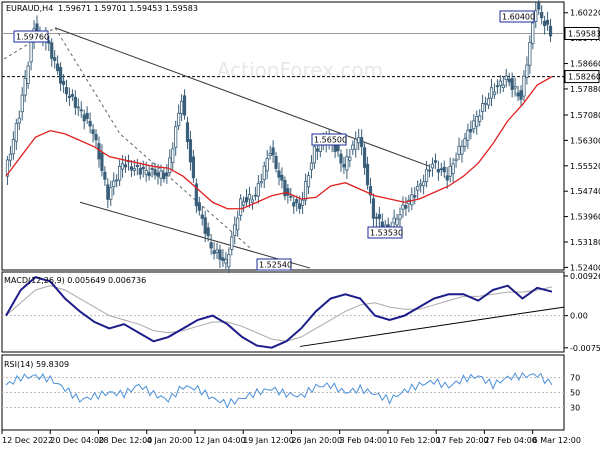 This screenshot has width=600, height=454. I want to click on macd-title: MACD(12,26,9) 0.005649 0.006736, so click(75, 280).